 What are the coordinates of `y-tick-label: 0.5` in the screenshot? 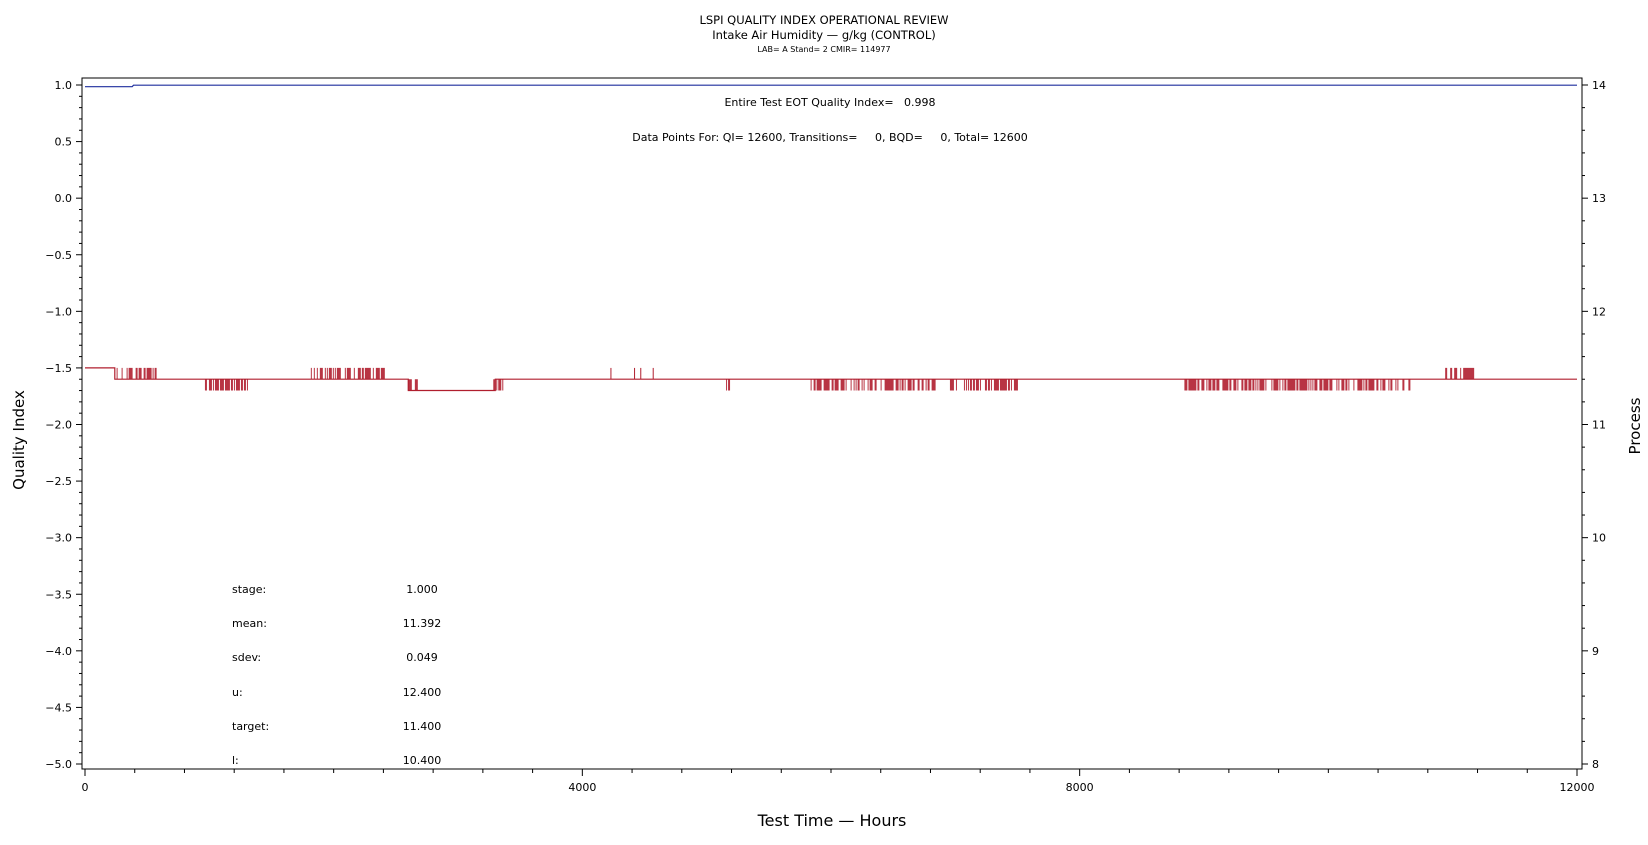 It's located at (64, 142).